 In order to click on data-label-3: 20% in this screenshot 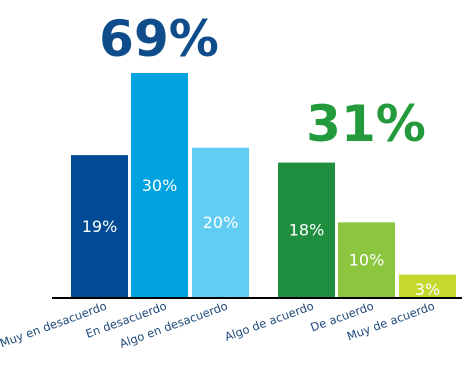, I will do `click(221, 222)`.